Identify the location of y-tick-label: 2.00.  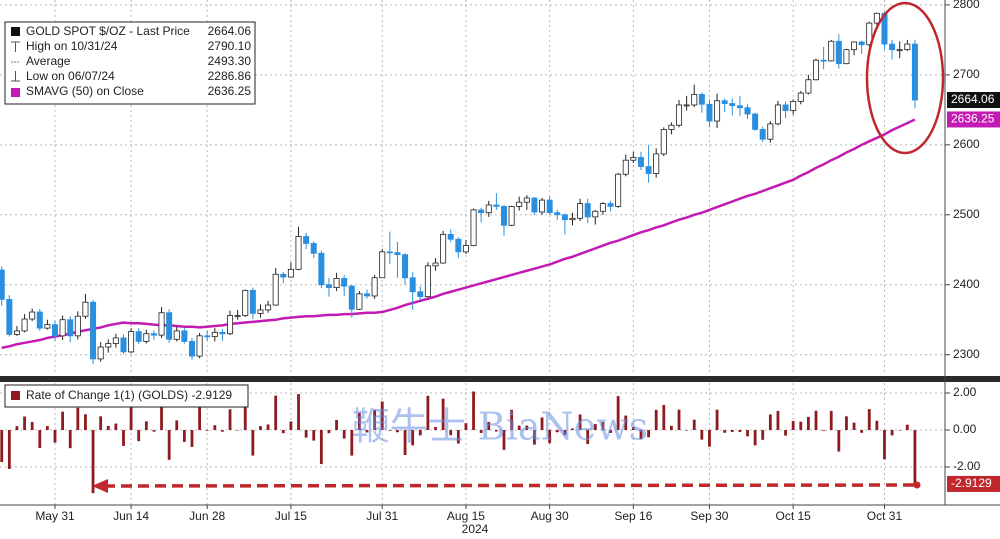
(965, 392).